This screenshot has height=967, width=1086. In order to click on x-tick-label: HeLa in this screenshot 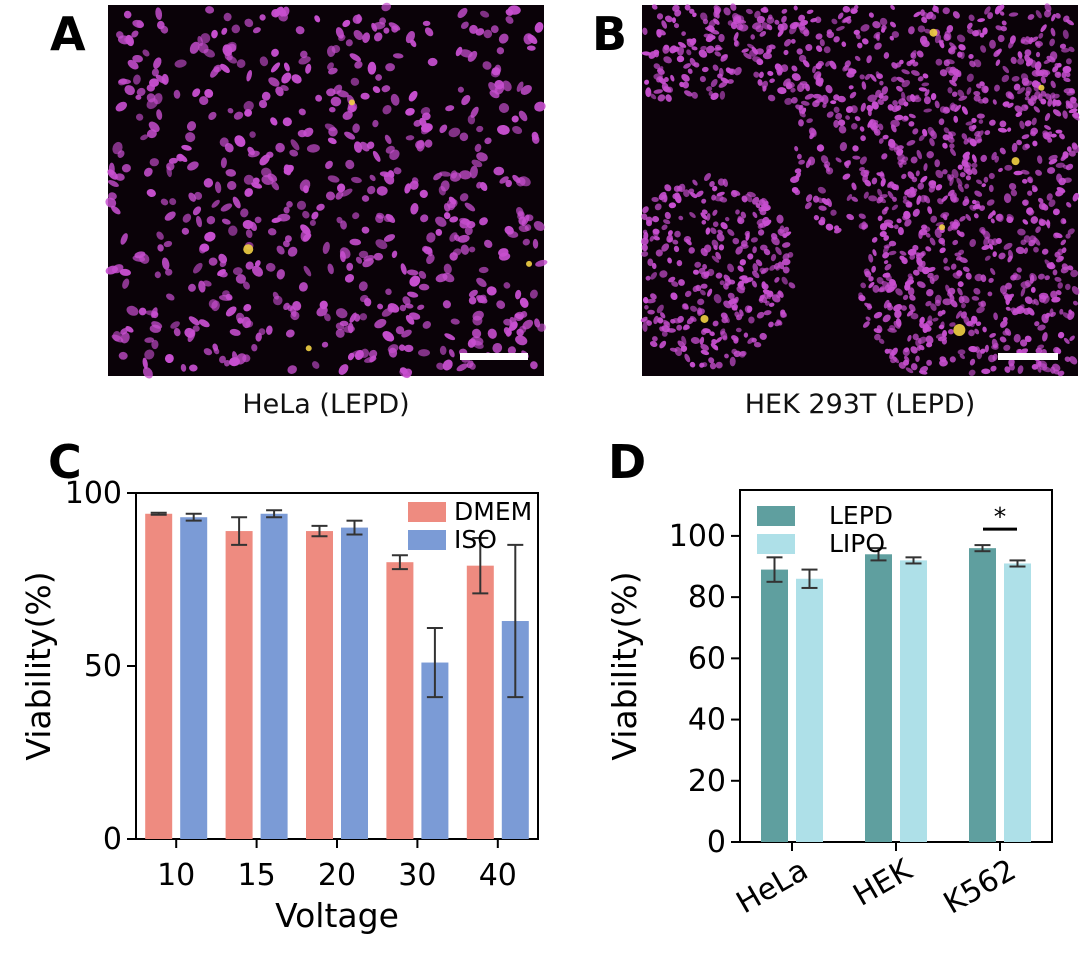, I will do `click(772, 887)`.